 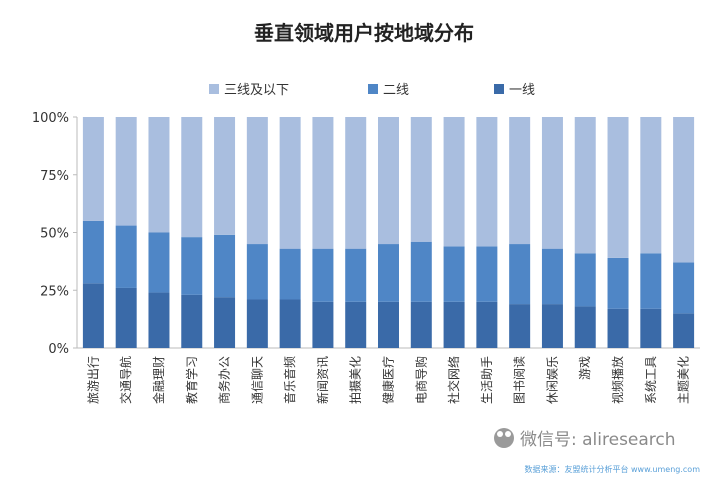 What do you see at coordinates (158, 380) in the screenshot?
I see `x-category-label: 金融理财` at bounding box center [158, 380].